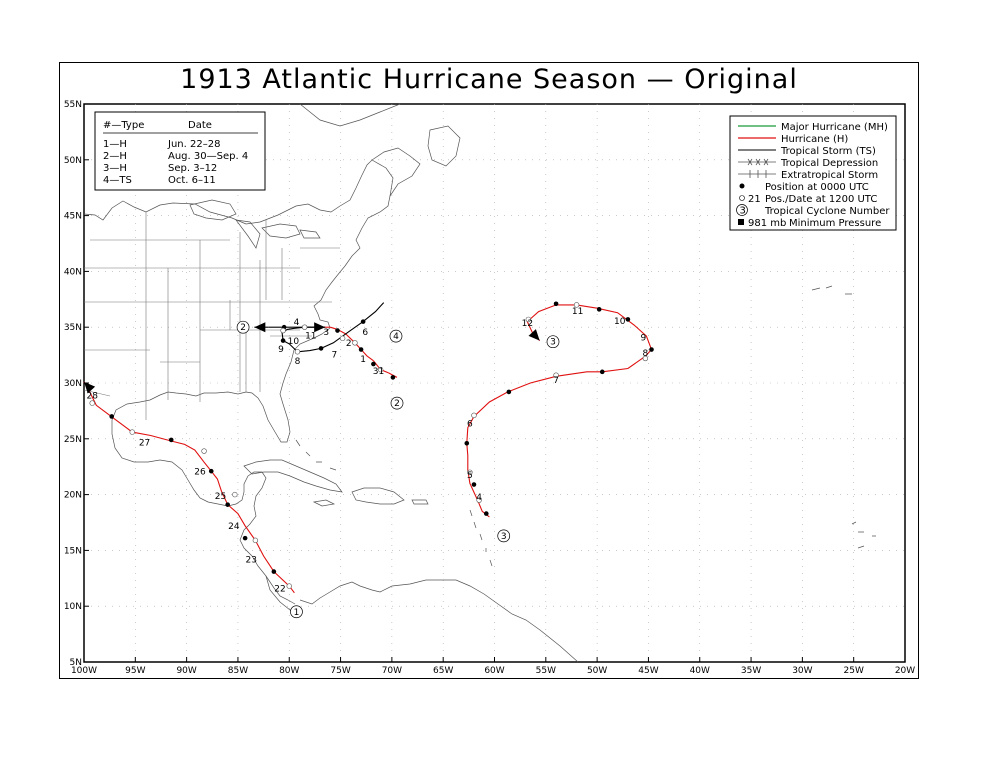 Image resolution: width=990 pixels, height=765 pixels. I want to click on labrador-coast, so click(350, 115).